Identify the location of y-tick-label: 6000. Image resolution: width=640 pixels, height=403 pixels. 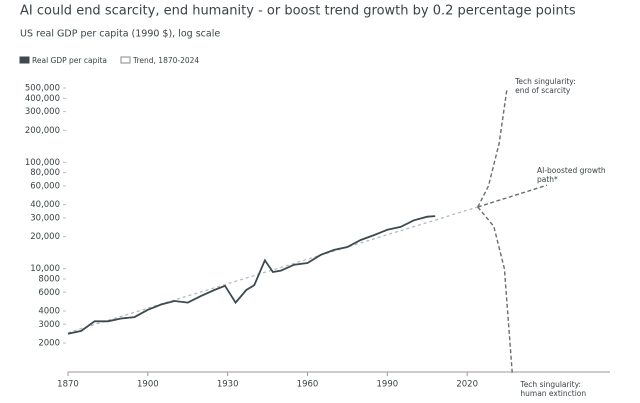
(49, 293).